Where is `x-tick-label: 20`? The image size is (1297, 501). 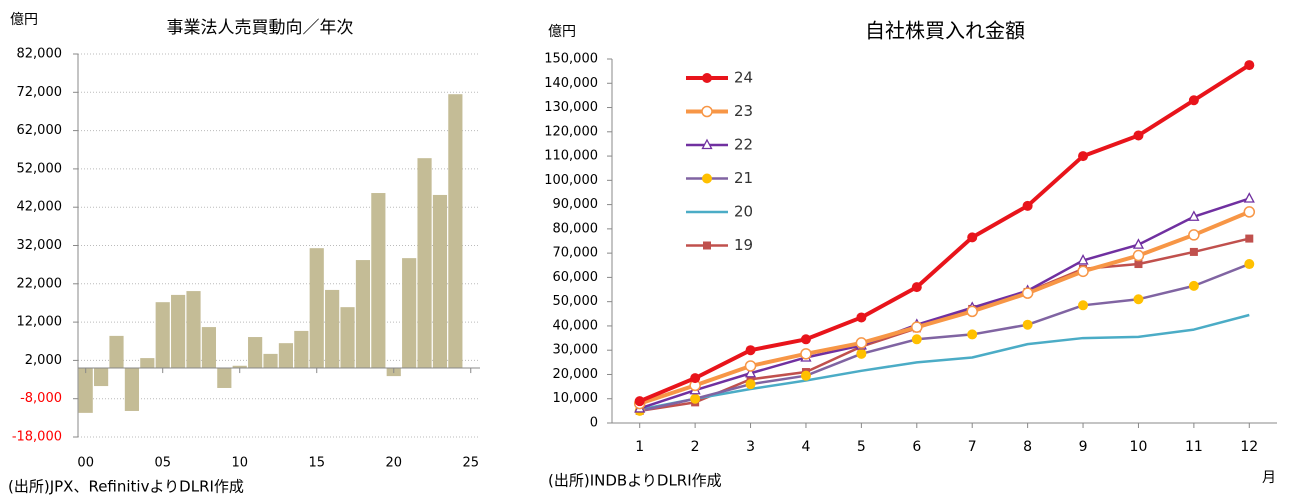
x-tick-label: 20 is located at coordinates (393, 463).